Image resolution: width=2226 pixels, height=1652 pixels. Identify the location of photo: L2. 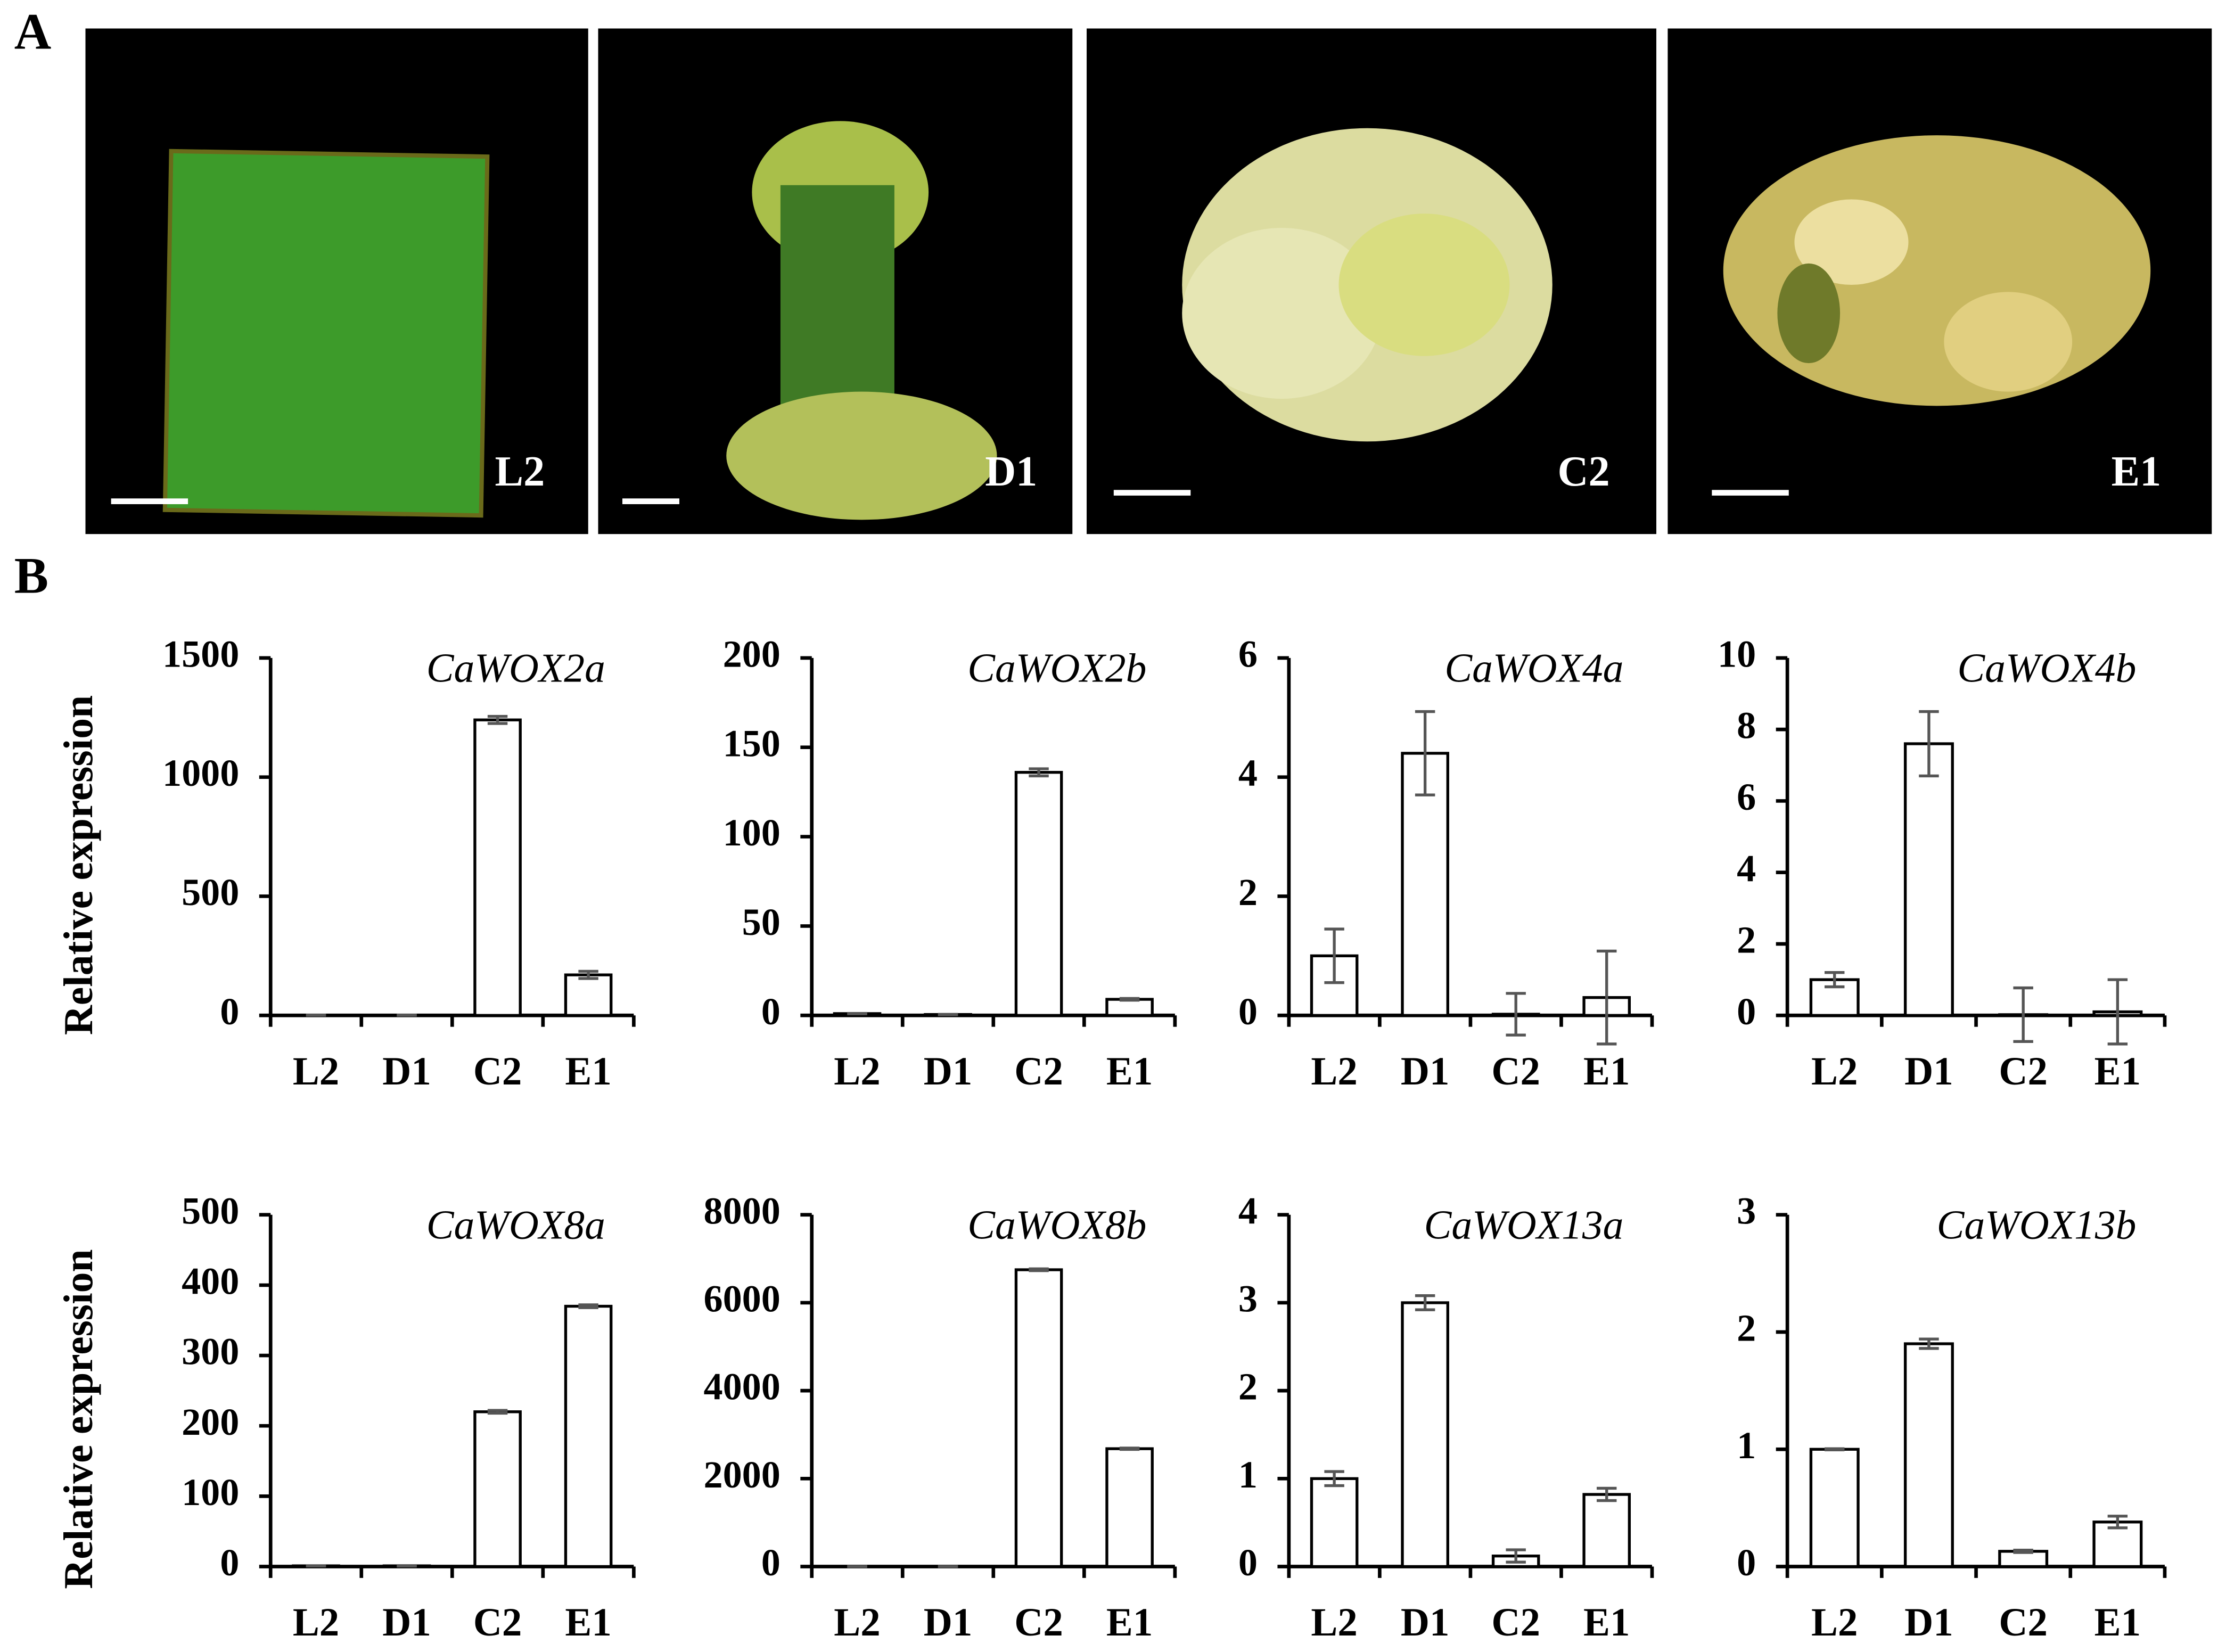
(336, 282).